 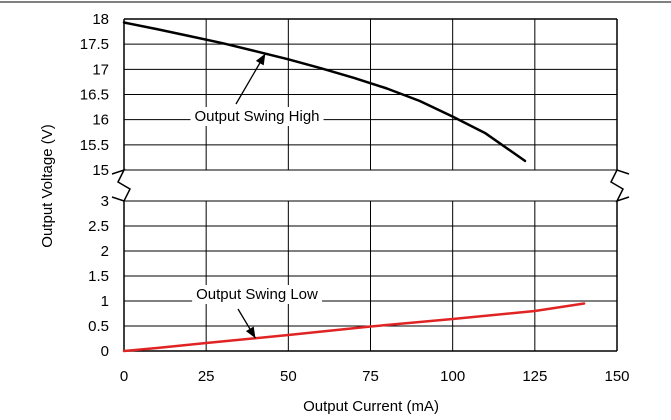 What do you see at coordinates (94, 44) in the screenshot?
I see `y-tick-label: 17.5` at bounding box center [94, 44].